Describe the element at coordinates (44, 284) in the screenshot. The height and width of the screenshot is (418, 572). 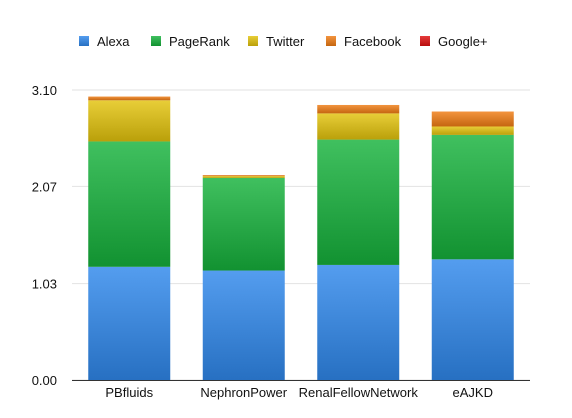
I see `y-tick-label: 1.03` at that location.